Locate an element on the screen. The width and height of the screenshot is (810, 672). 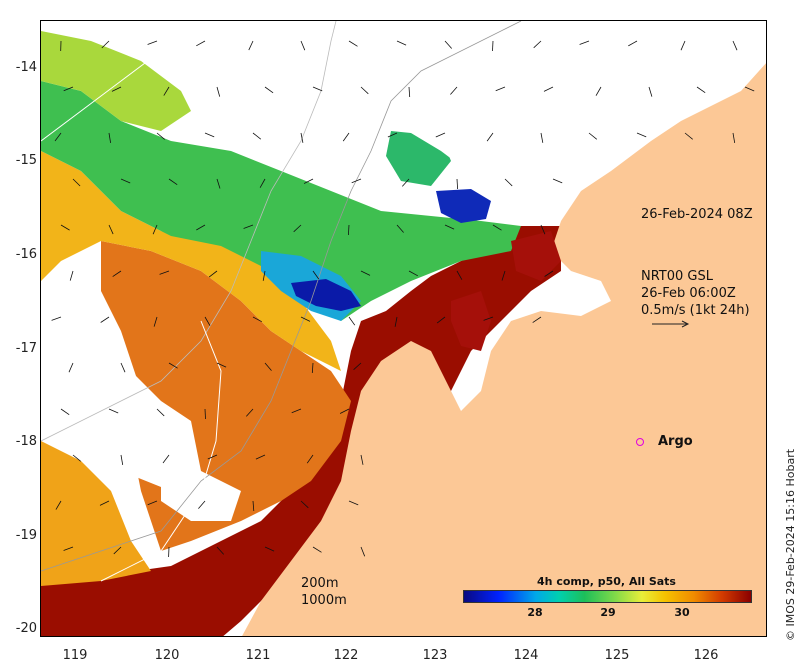
cloud-gap-west is located at coordinates (121, 406).